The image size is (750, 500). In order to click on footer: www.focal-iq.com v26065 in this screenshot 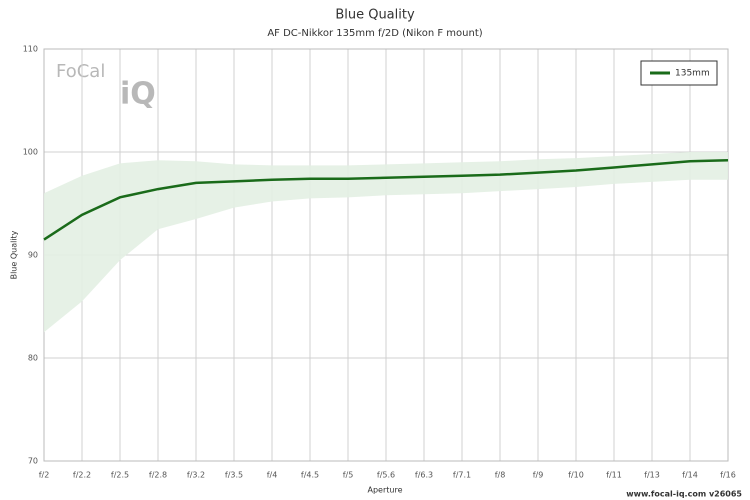, I will do `click(684, 494)`.